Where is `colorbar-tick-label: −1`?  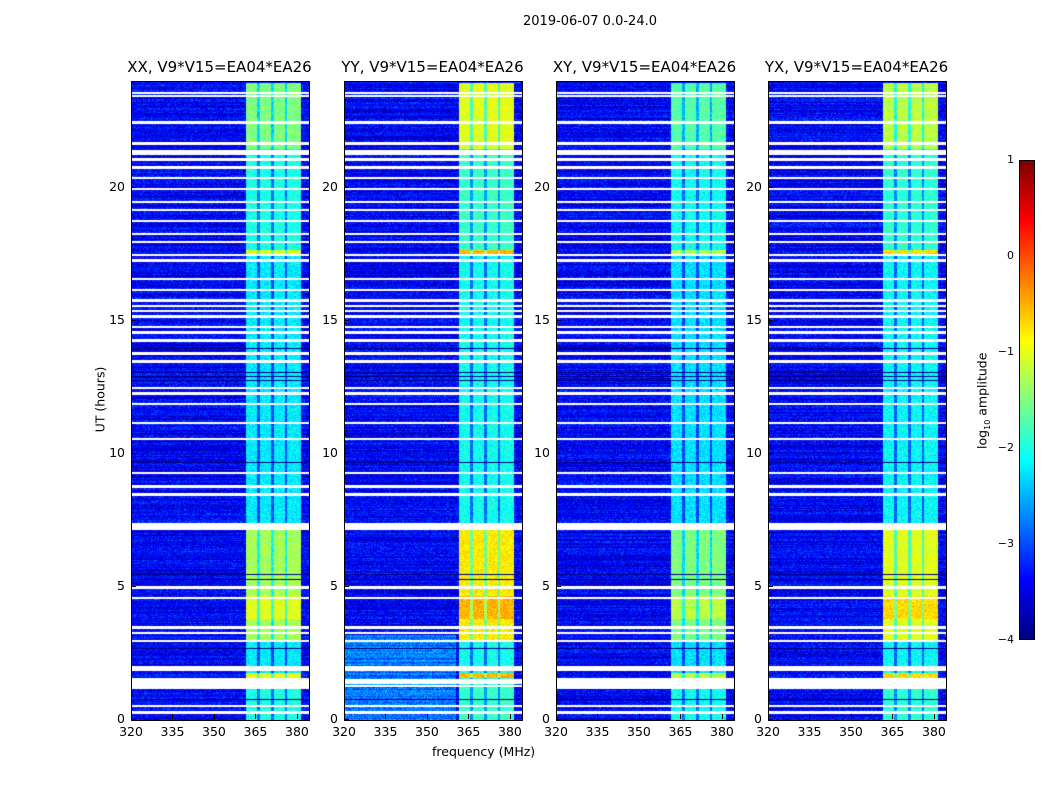 colorbar-tick-label: −1 is located at coordinates (1005, 351).